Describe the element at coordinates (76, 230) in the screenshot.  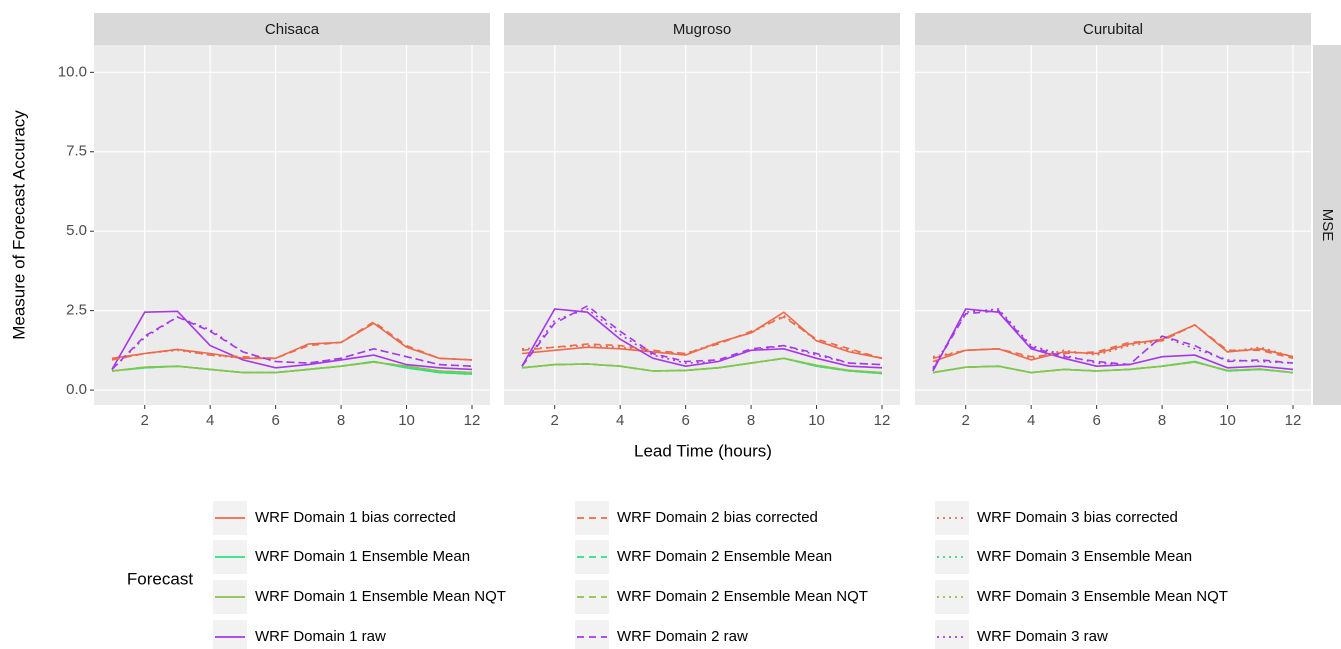
I see `y-tick-label: 5.0` at that location.